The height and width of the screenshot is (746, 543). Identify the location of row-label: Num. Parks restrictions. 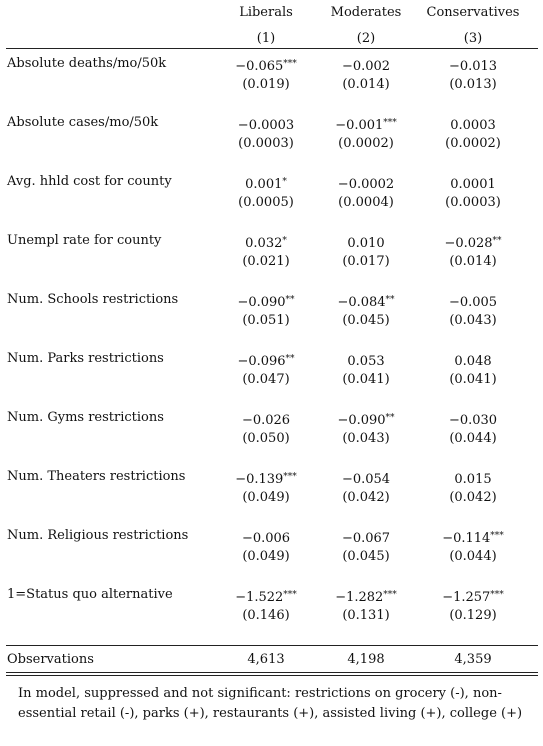
(85, 358).